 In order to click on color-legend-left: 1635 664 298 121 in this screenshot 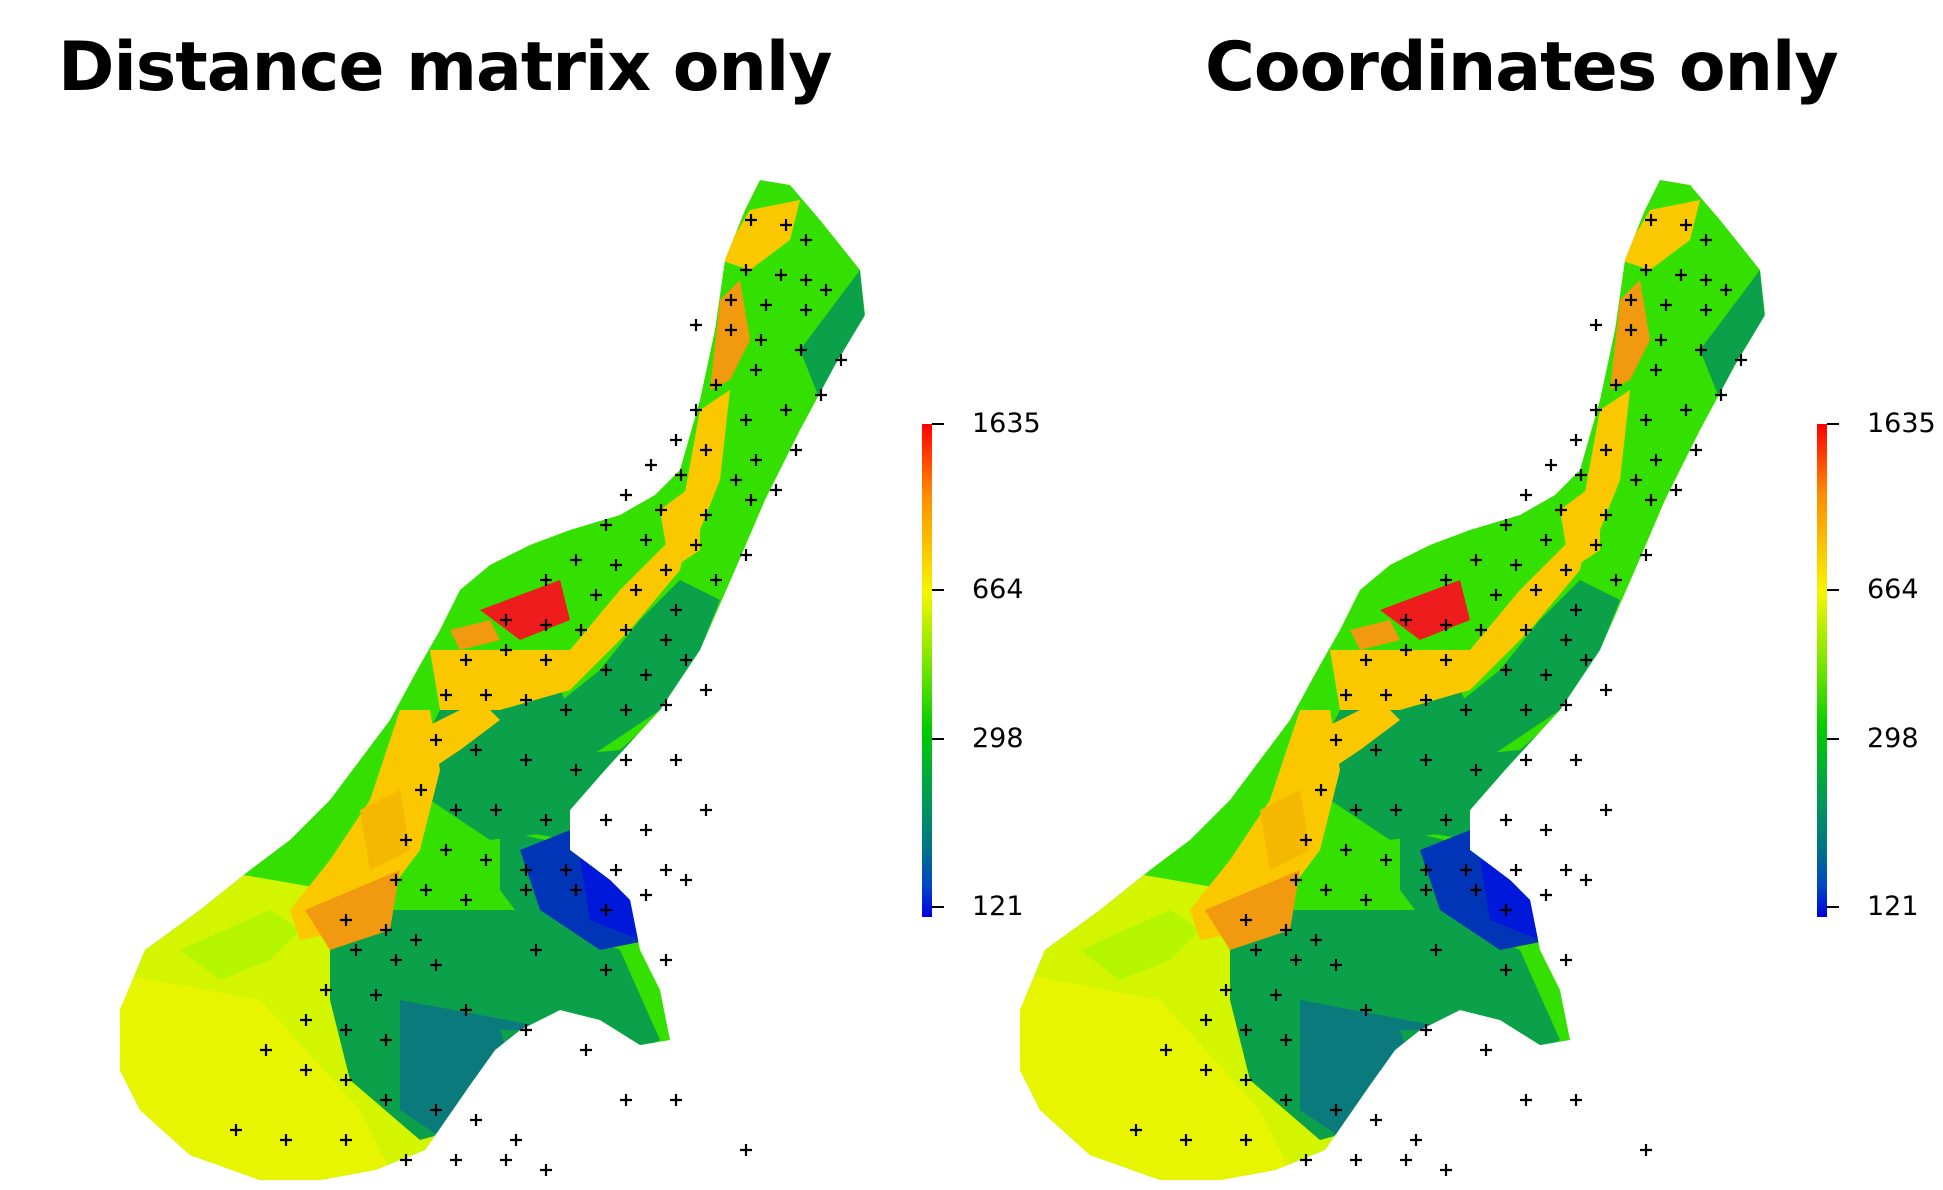, I will do `click(990, 666)`.